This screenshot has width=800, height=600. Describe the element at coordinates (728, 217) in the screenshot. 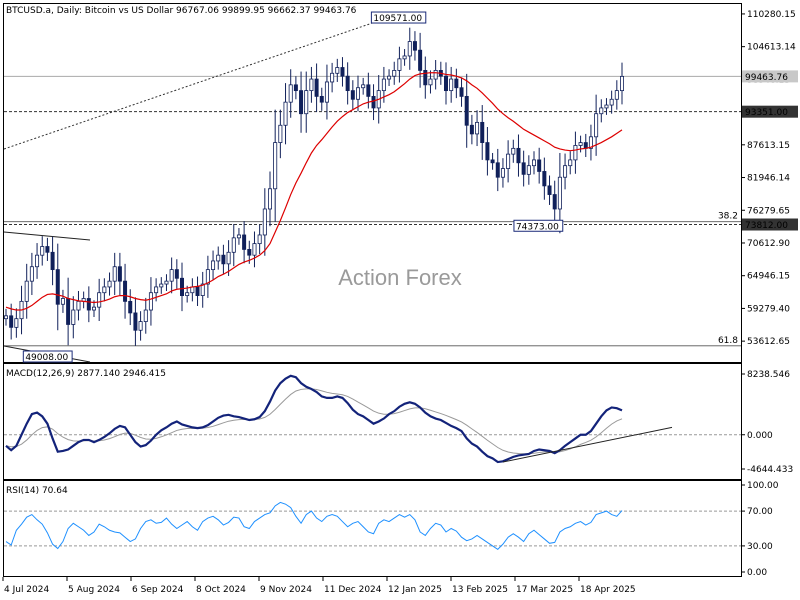

I see `fib-label: 38.2` at that location.